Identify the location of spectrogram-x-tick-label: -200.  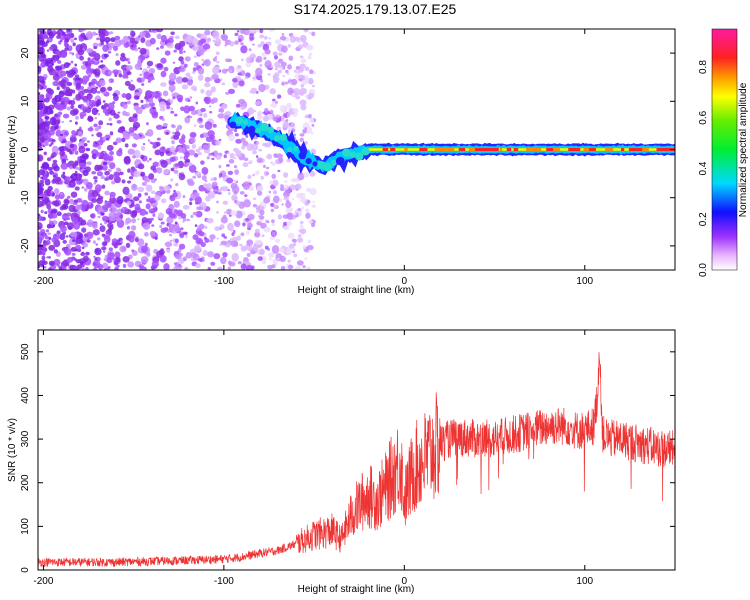
(43, 281).